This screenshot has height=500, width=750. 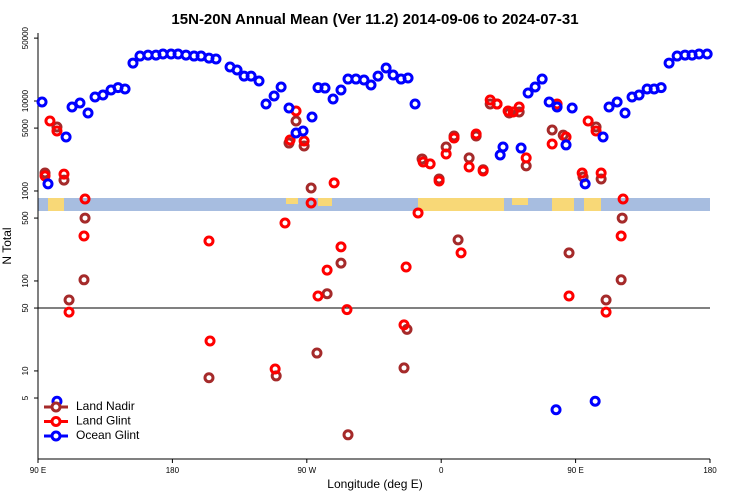 What do you see at coordinates (306, 470) in the screenshot?
I see `x-tick-label: 90 W` at bounding box center [306, 470].